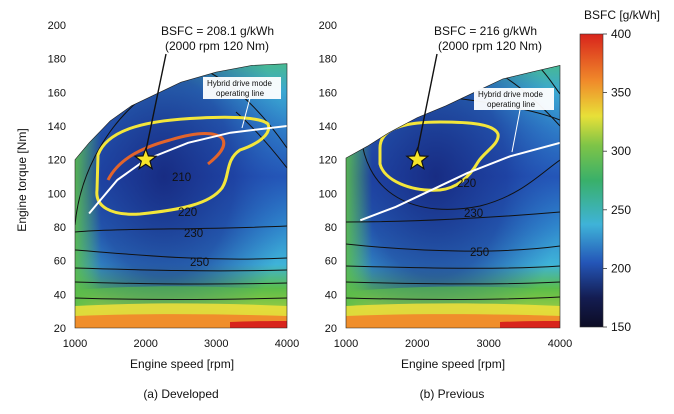  Describe the element at coordinates (427, 102) in the screenshot. I see `panel-b-leader-line` at that location.